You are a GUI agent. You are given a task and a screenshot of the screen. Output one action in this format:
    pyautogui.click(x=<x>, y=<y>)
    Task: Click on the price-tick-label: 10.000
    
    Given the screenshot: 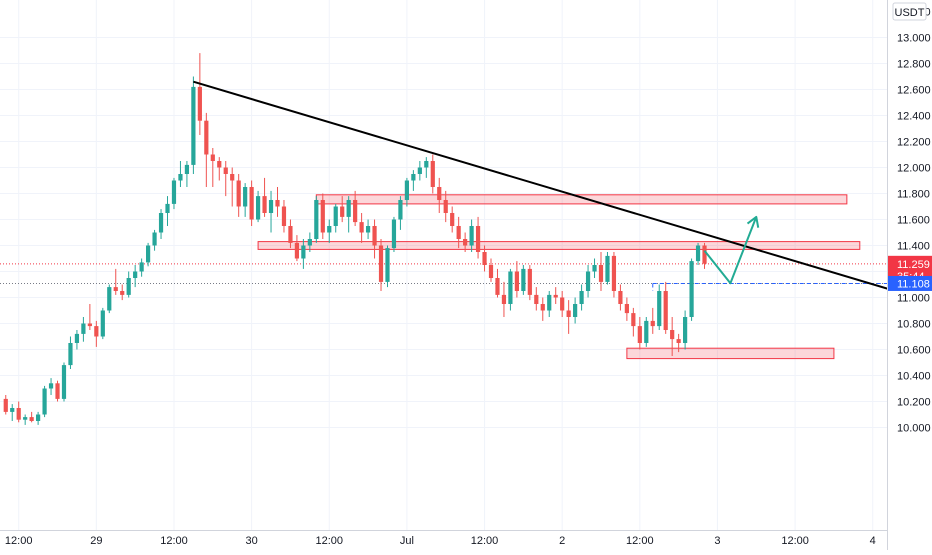 What is the action you would take?
    pyautogui.click(x=914, y=429)
    